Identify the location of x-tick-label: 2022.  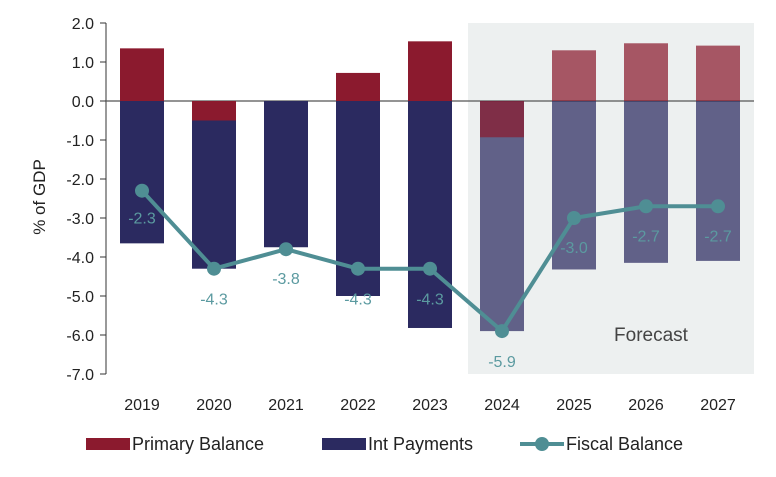
(358, 405).